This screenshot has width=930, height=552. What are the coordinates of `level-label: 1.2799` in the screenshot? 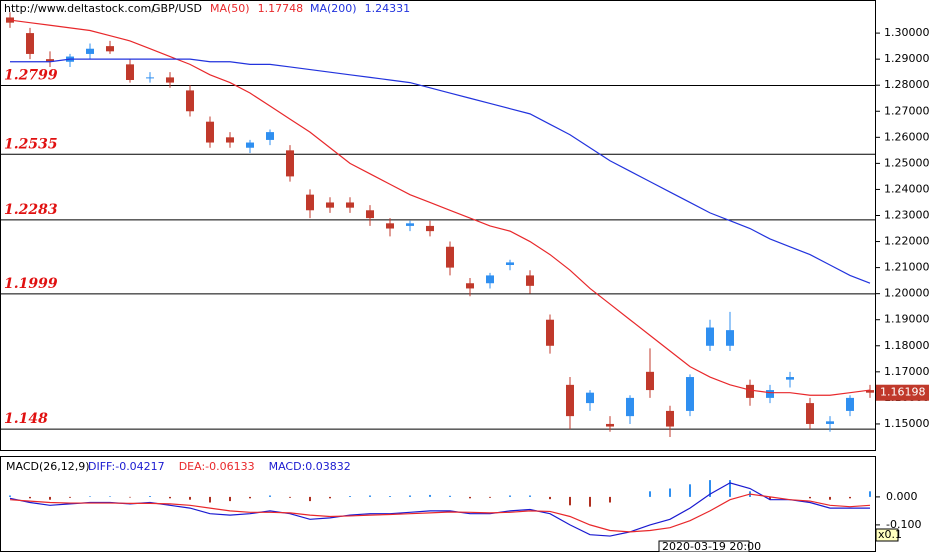 It's located at (31, 75).